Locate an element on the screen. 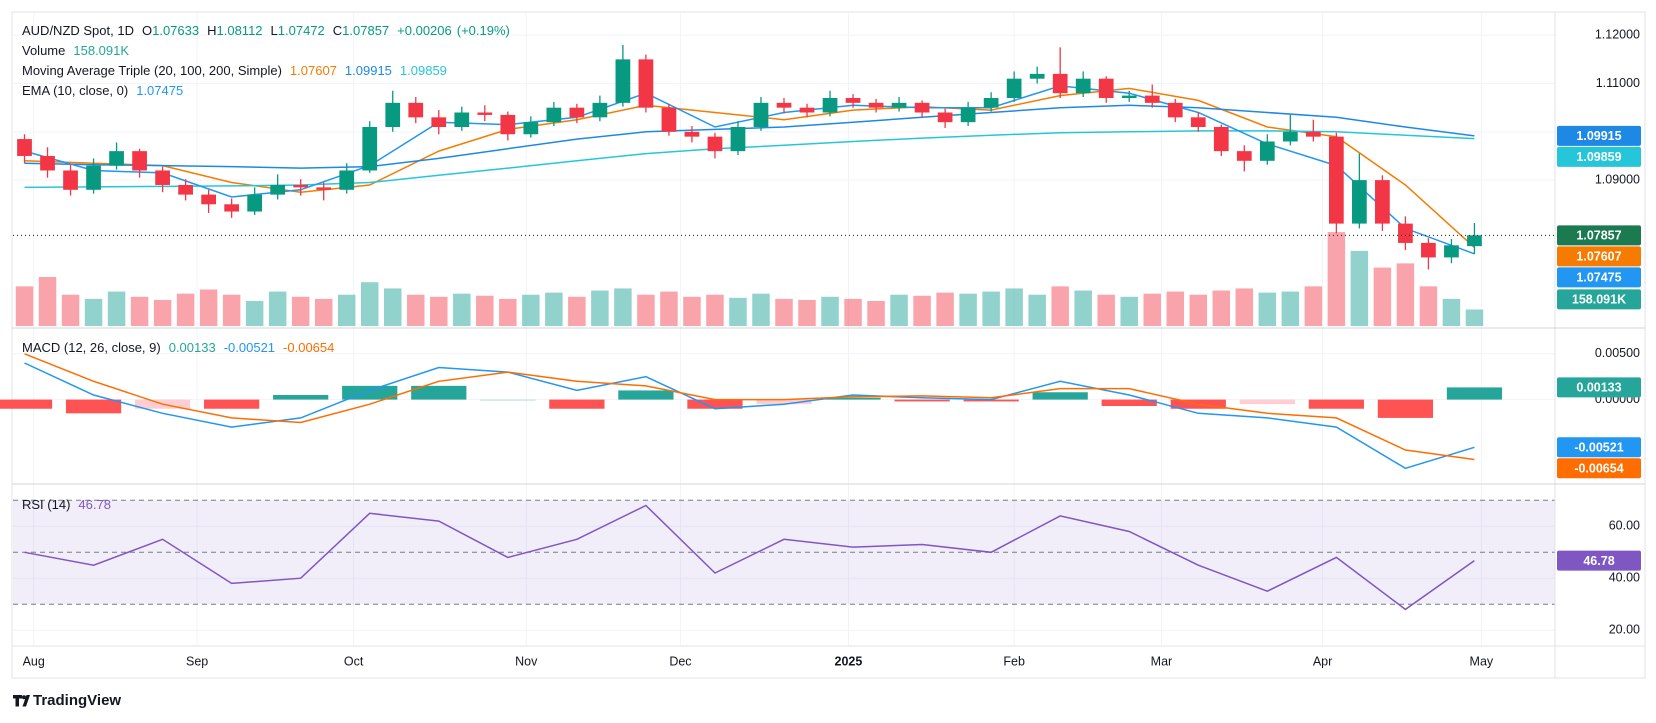 This screenshot has width=1656, height=723. y-tick-label: 1.11000 is located at coordinates (1618, 83).